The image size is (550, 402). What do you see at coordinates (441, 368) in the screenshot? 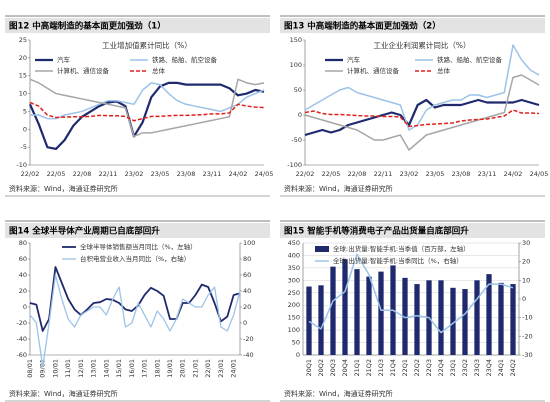
I see `x-tick-label: 22Q4` at bounding box center [441, 368].